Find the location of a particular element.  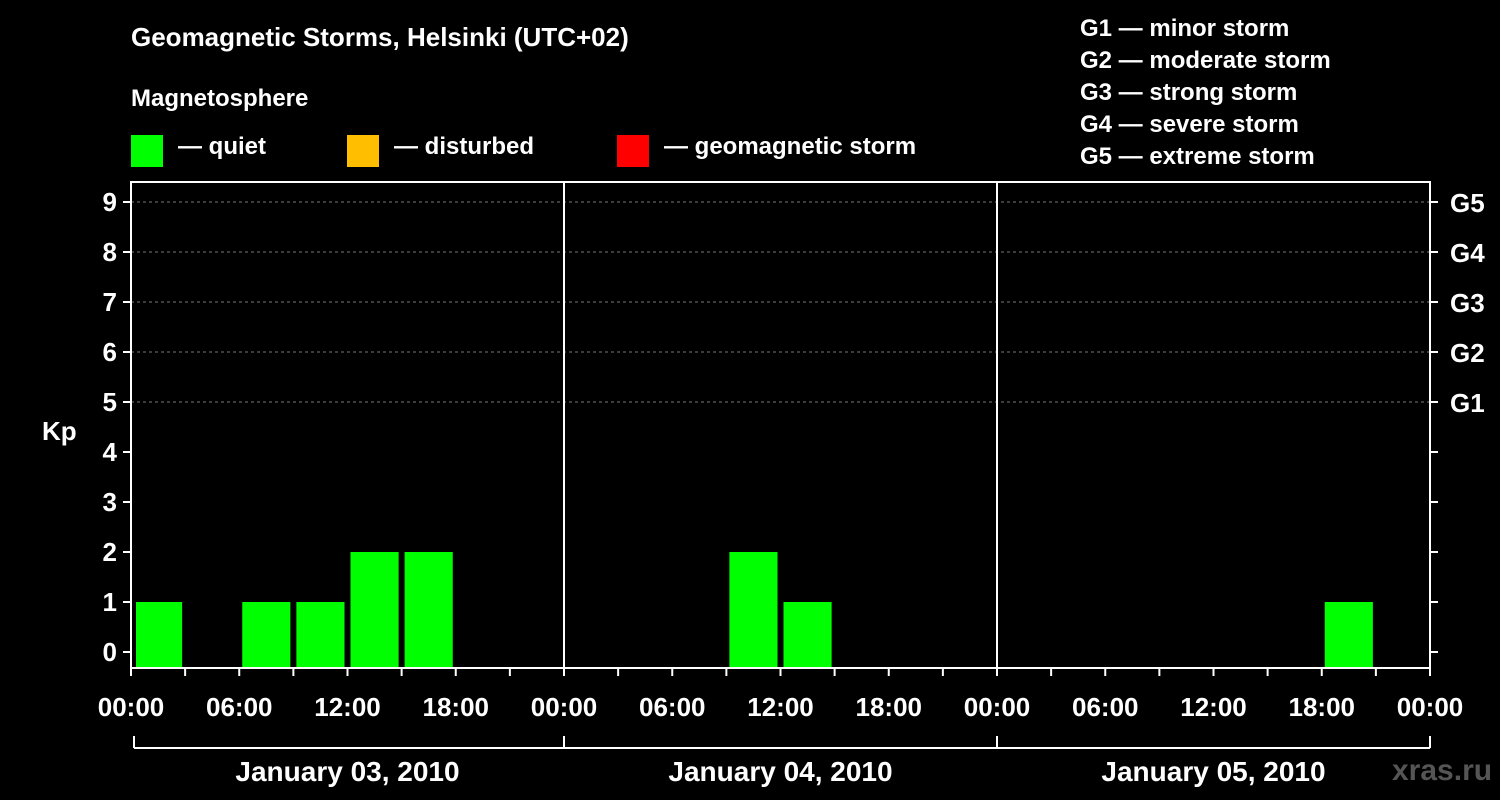

xtick-label-1: 06:00 is located at coordinates (239, 707).